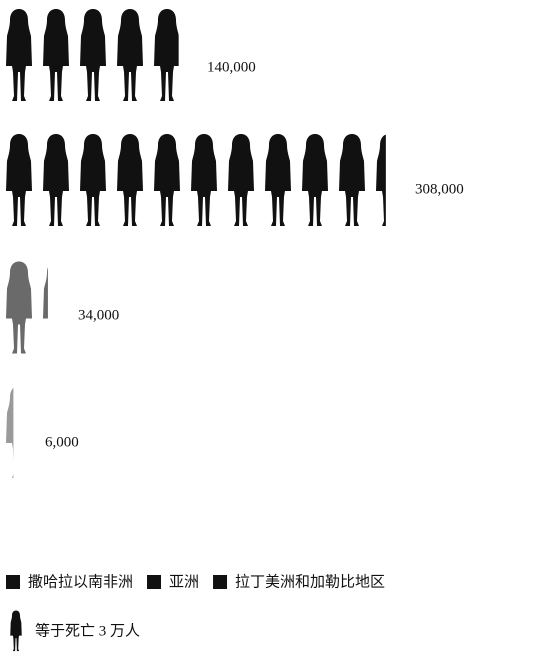 This screenshot has height=654, width=545. I want to click on value-label: 308,000, so click(439, 189).